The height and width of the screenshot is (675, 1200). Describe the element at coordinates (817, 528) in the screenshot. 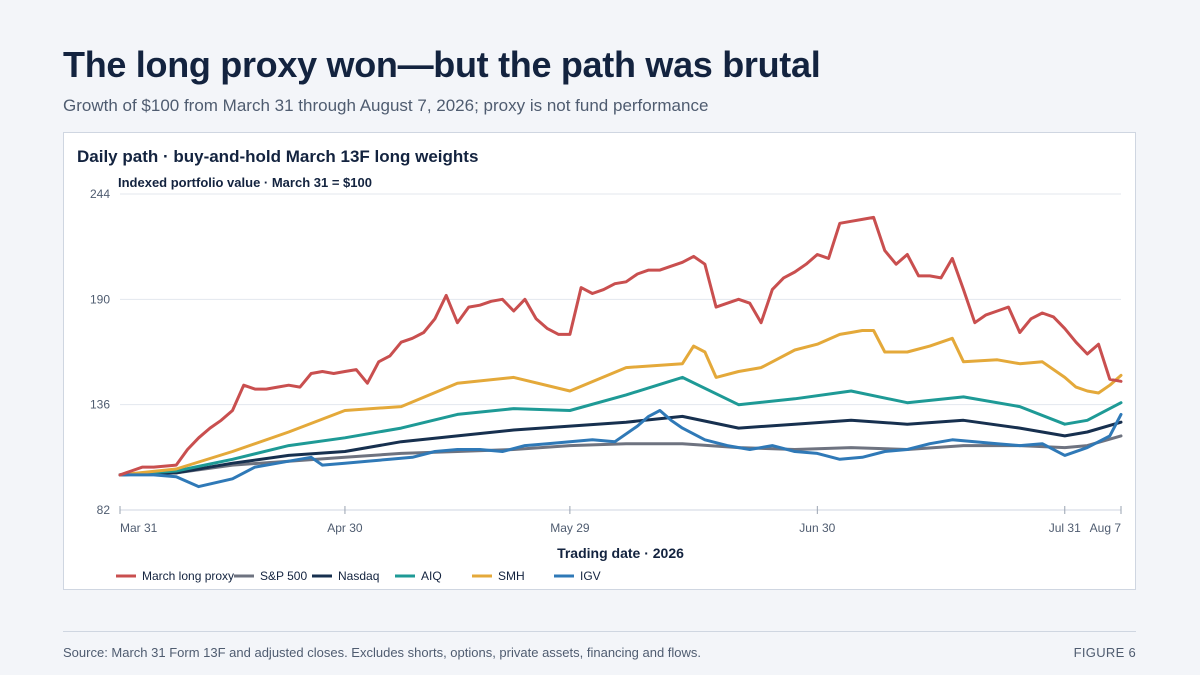

I see `x-tick-label: Jun 30` at that location.